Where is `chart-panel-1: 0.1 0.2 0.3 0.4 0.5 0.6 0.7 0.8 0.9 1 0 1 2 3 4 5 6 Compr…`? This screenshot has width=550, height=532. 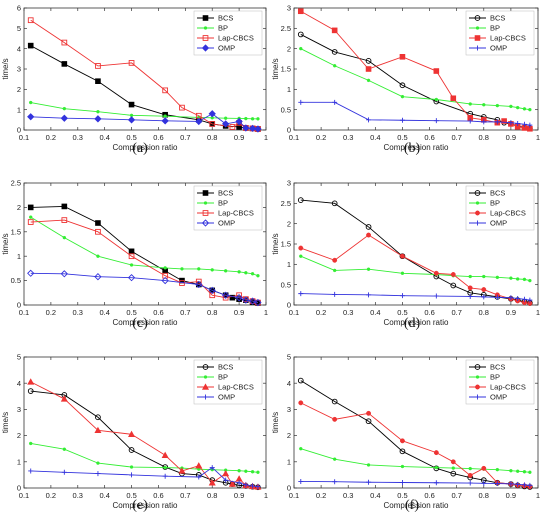 chart-panel-1: 0.1 0.2 0.3 0.4 0.5 0.6 0.7 0.8 0.9 1 0 1 2 3 4 5 6 Compr… is located at coordinates (134, 80).